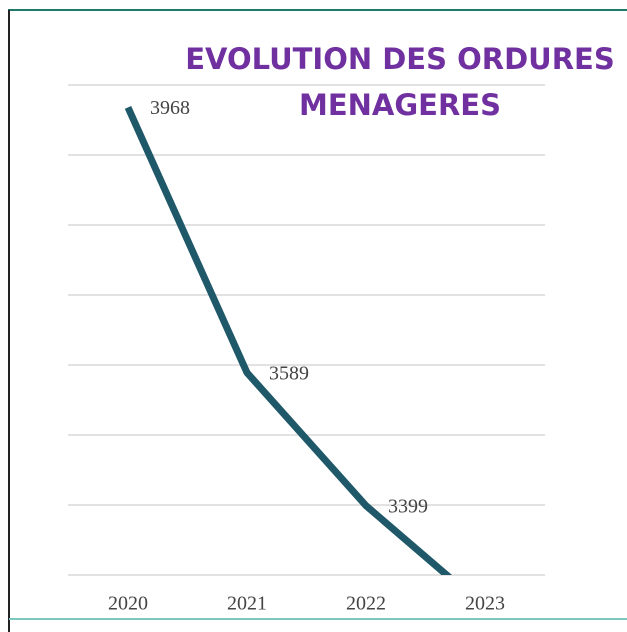 The image size is (627, 632). What do you see at coordinates (247, 604) in the screenshot?
I see `x-tick-label: 2021` at bounding box center [247, 604].